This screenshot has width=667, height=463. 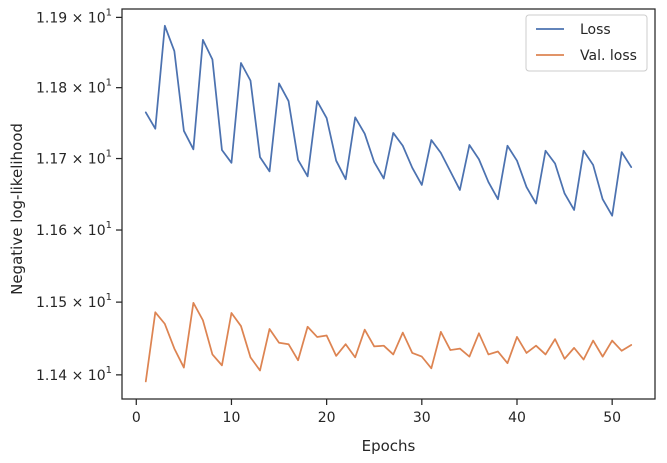 What do you see at coordinates (608, 56) in the screenshot?
I see `legend-label-val-loss: Val. loss` at bounding box center [608, 56].